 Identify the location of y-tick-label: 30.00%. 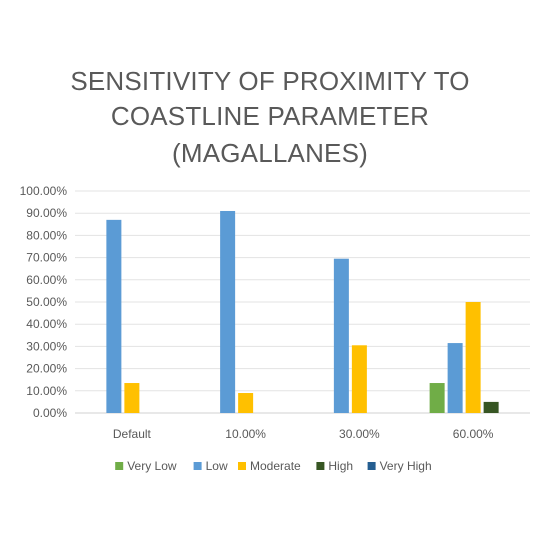
(46, 346).